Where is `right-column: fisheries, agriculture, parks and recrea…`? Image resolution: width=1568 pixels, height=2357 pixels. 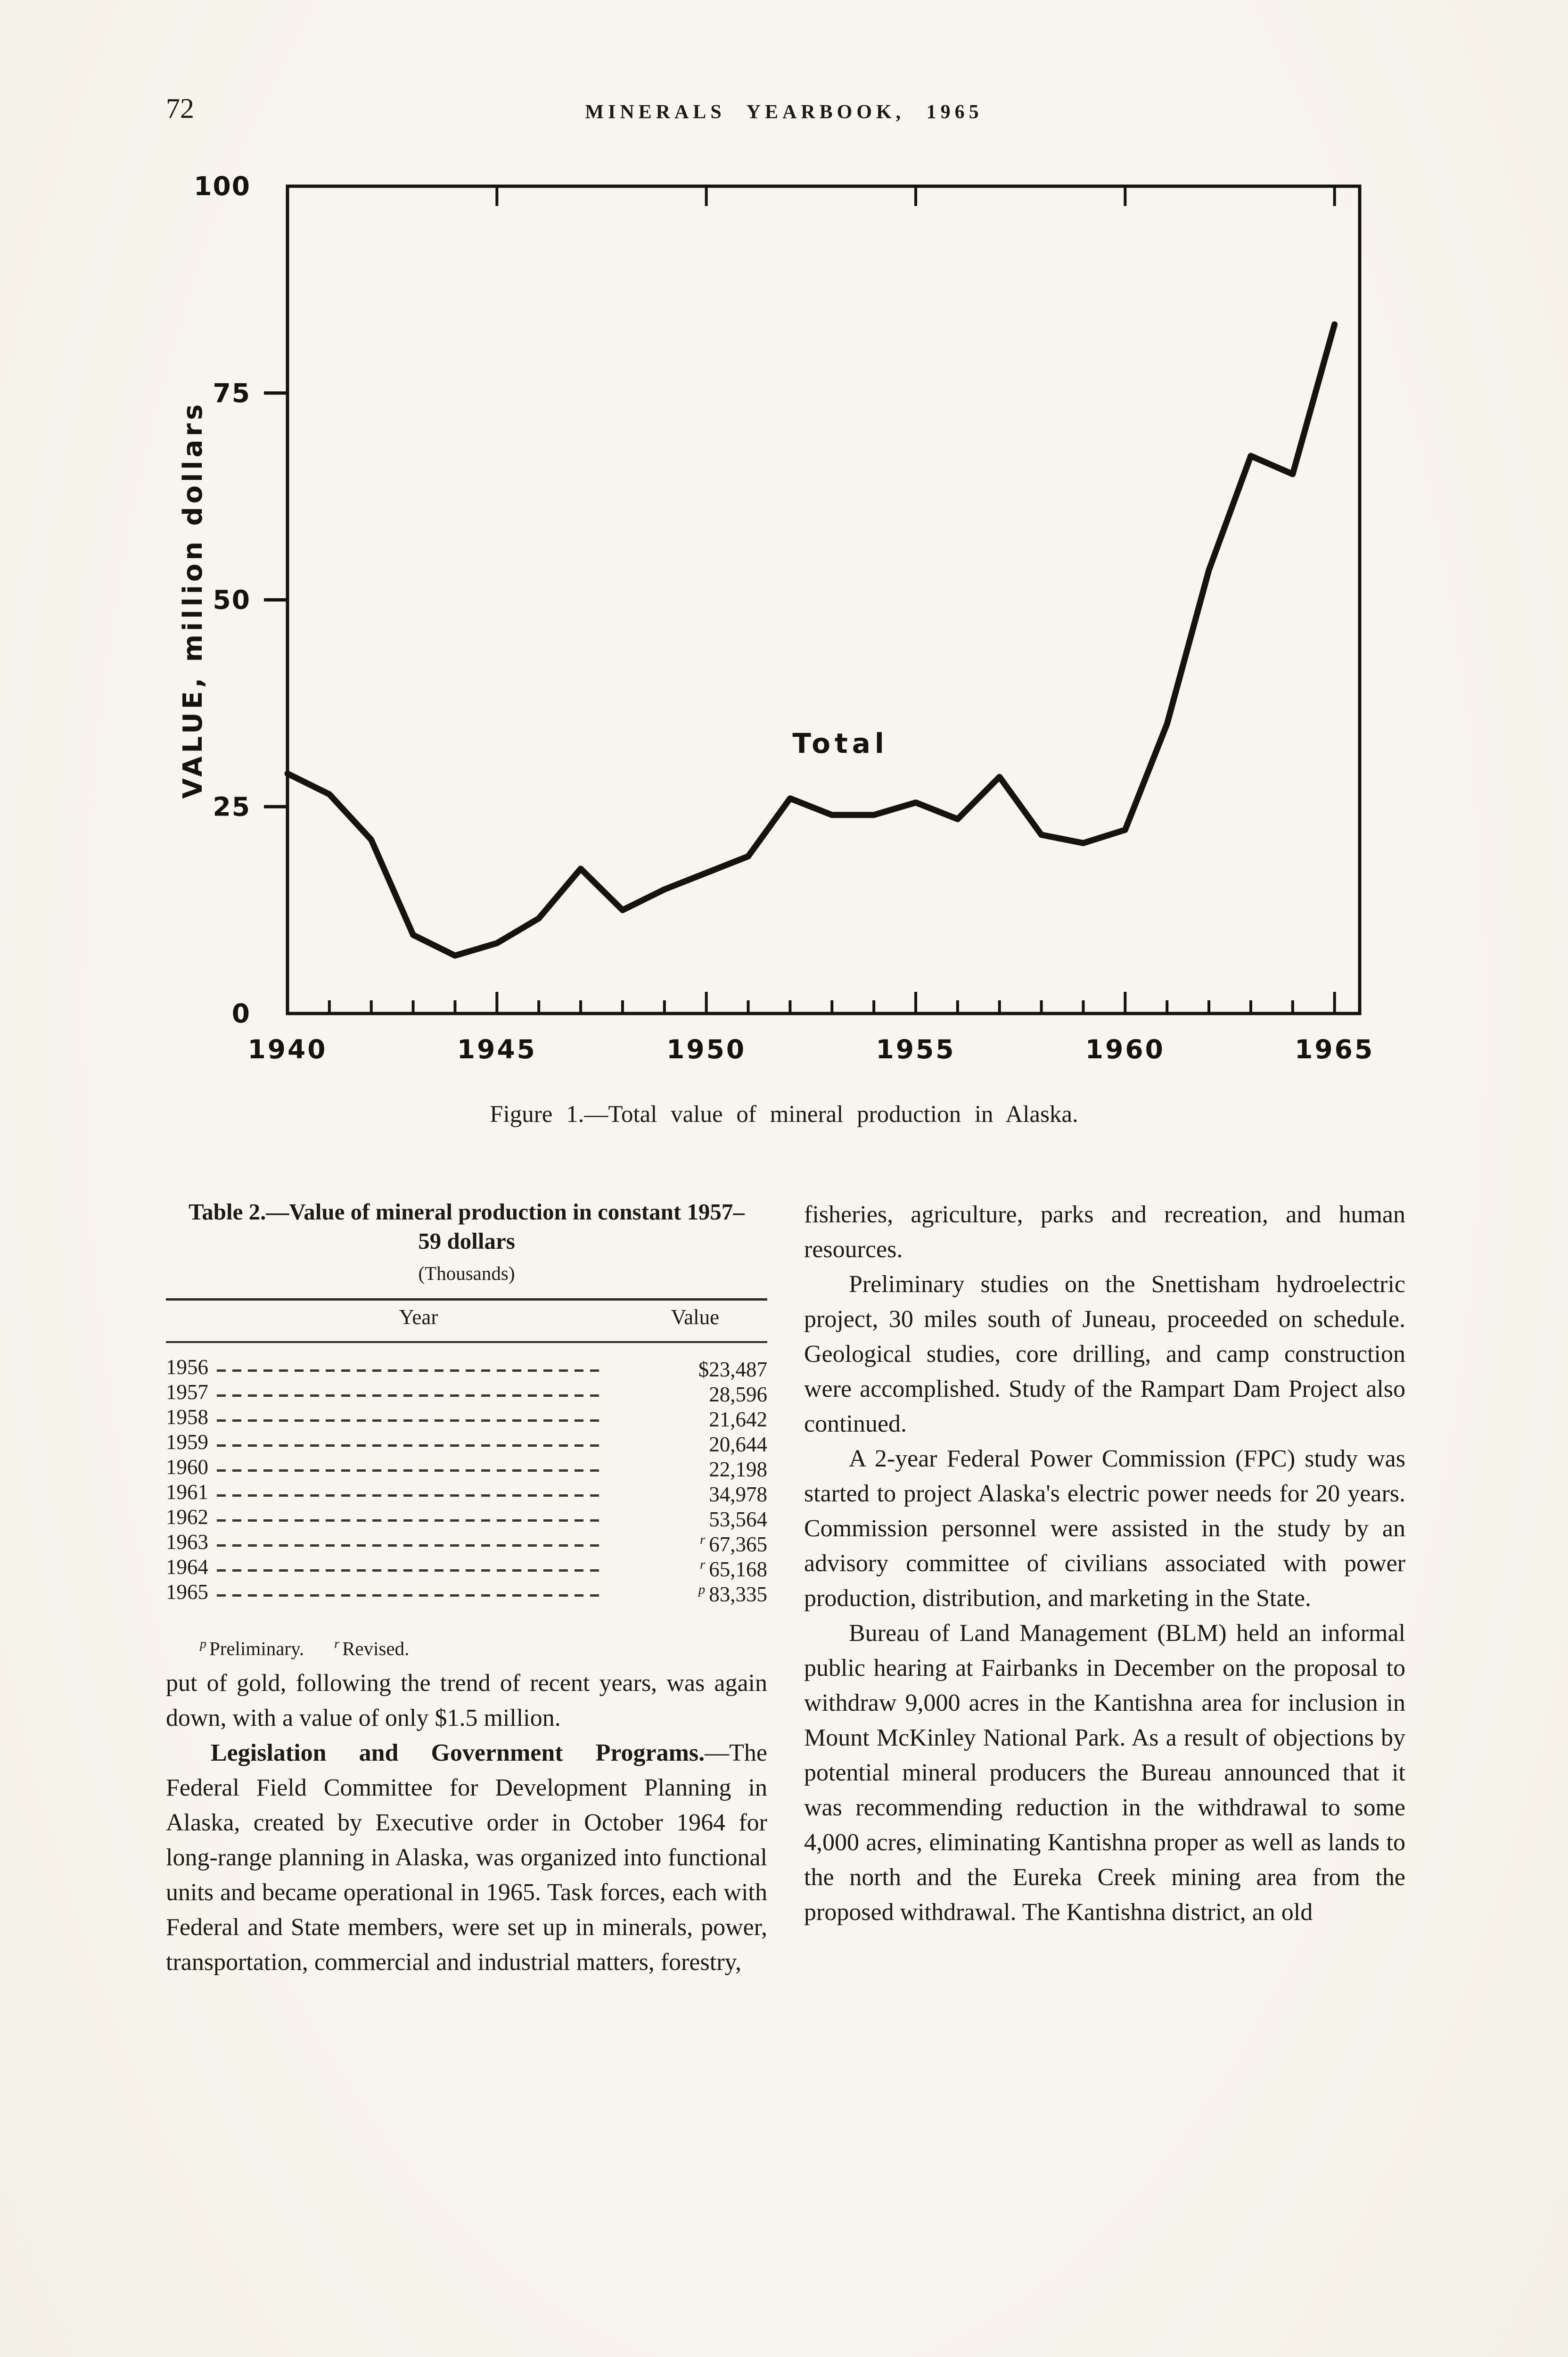
right-column: fisheries, agriculture, parks and recrea… is located at coordinates (1104, 1588).